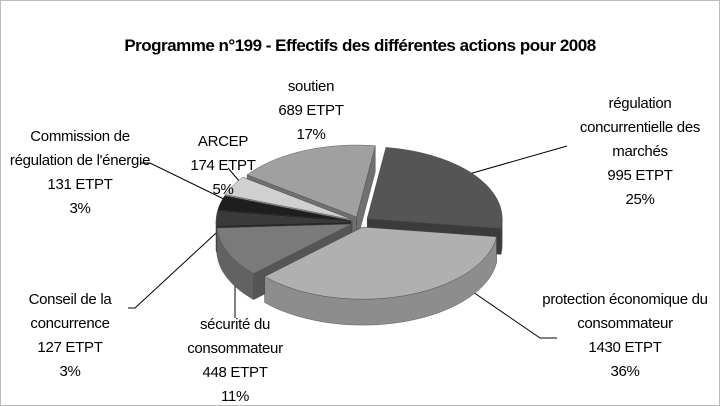  I want to click on value-label: 689 ETPT, so click(311, 110).